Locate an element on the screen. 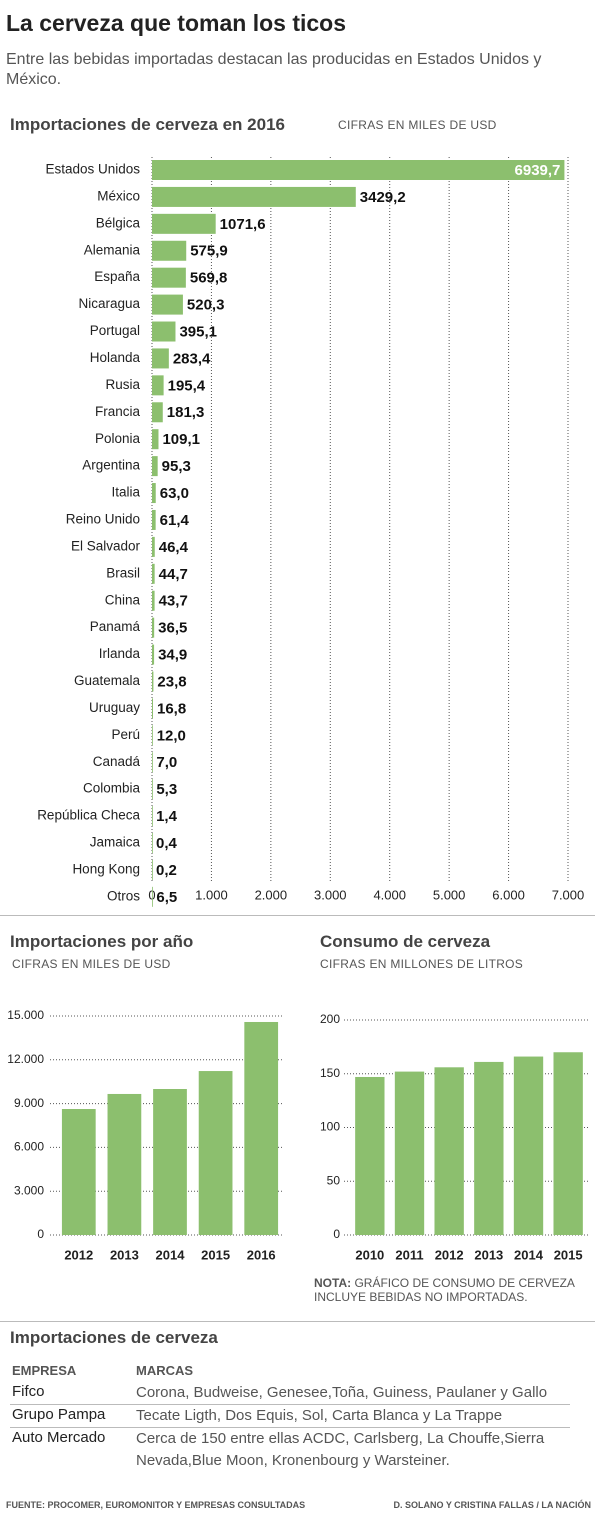  chart-title: Importaciones por año is located at coordinates (102, 941).